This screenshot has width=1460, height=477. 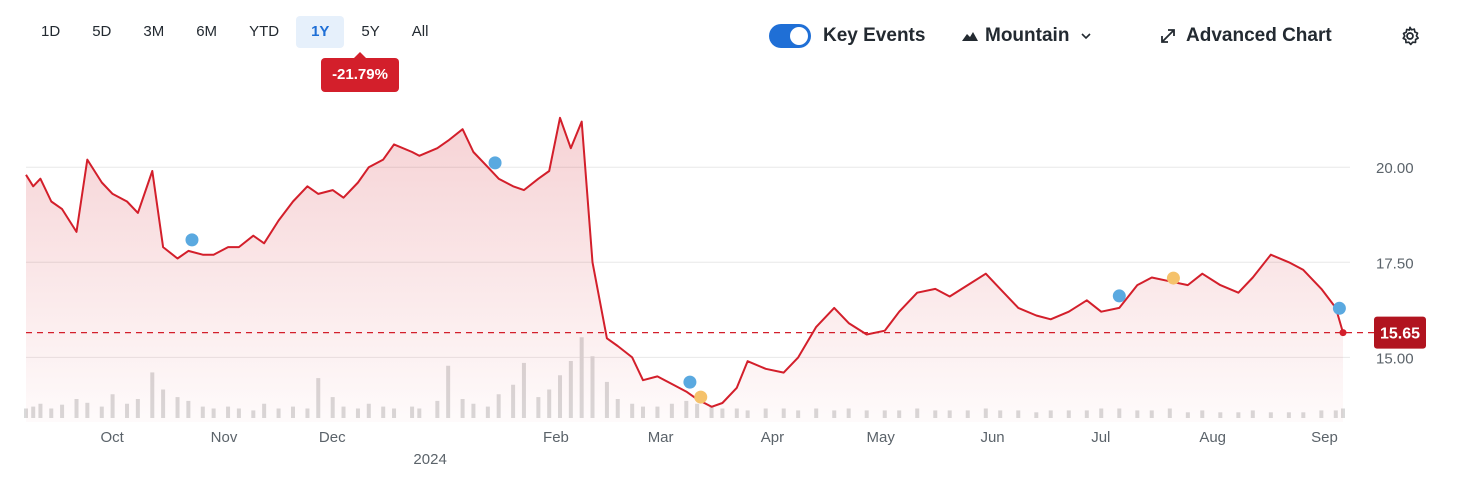 I want to click on x-tick-label: Apr, so click(x=772, y=437).